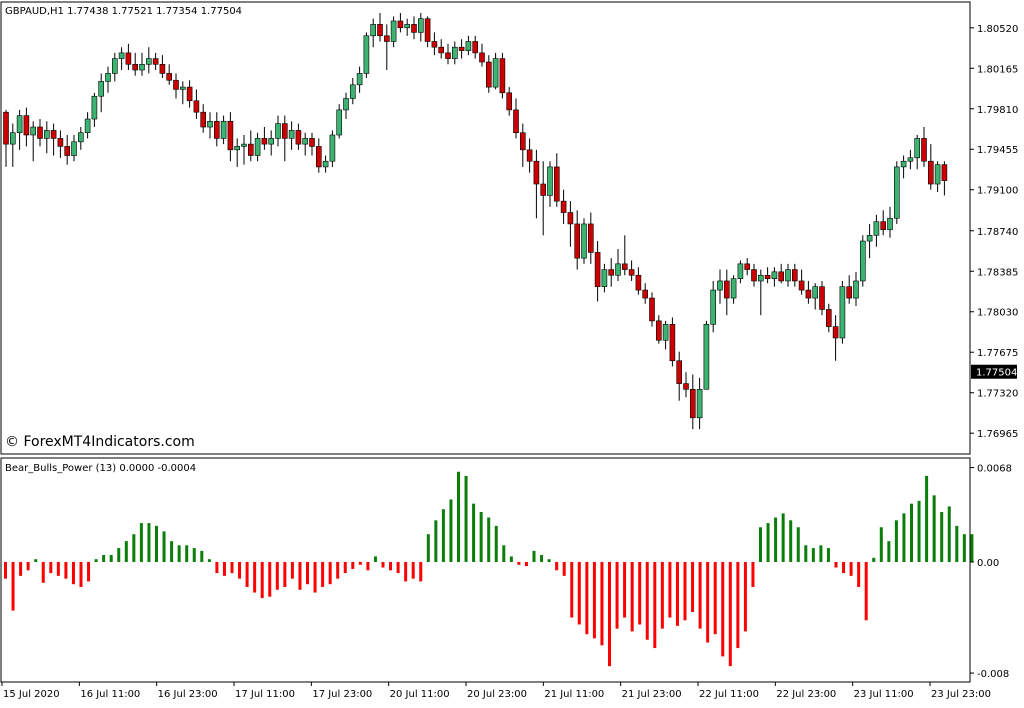 The image size is (1024, 708). I want to click on indicator-y-tick-label: 0.0068, so click(994, 469).